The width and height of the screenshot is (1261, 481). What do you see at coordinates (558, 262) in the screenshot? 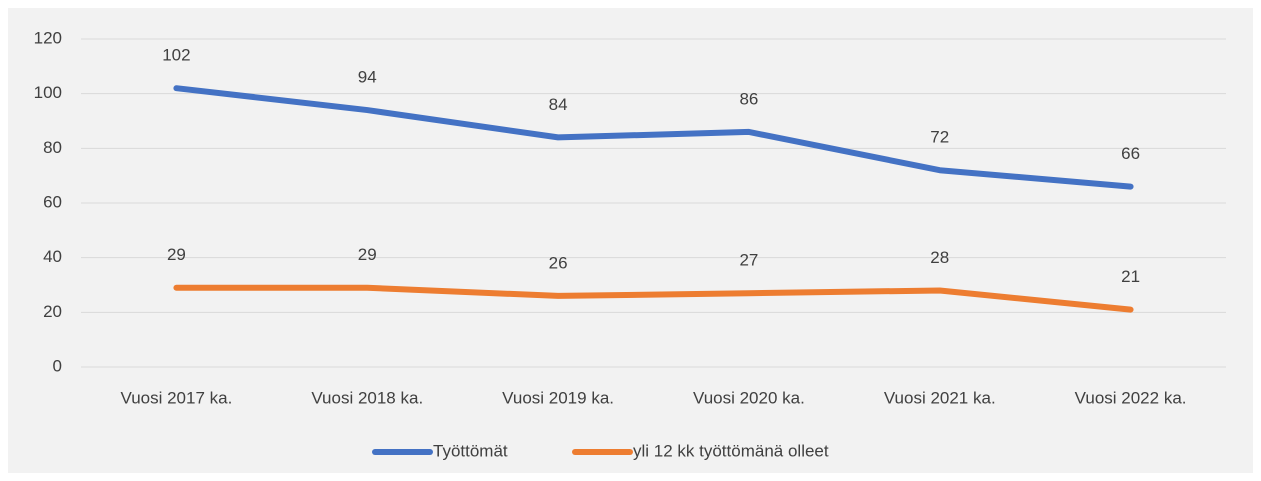
I see `data-label: 26` at bounding box center [558, 262].